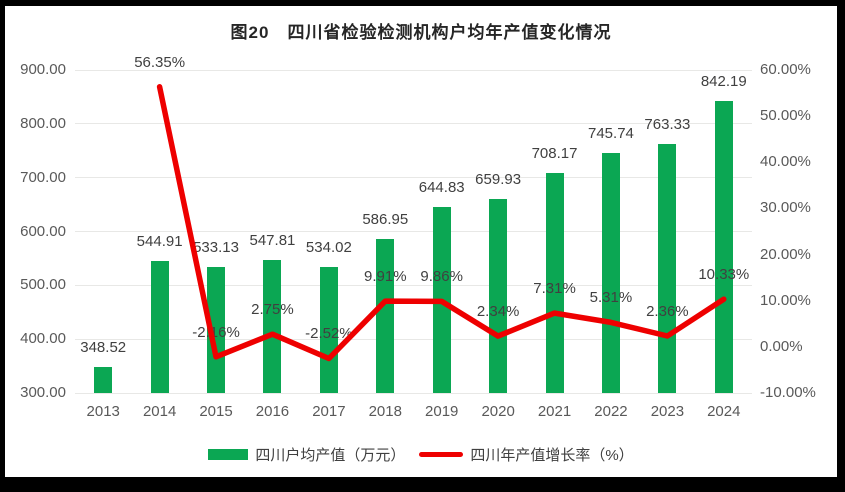 The width and height of the screenshot is (845, 492). I want to click on legend-line-label: 四川年产值增长率（%）, so click(552, 455).